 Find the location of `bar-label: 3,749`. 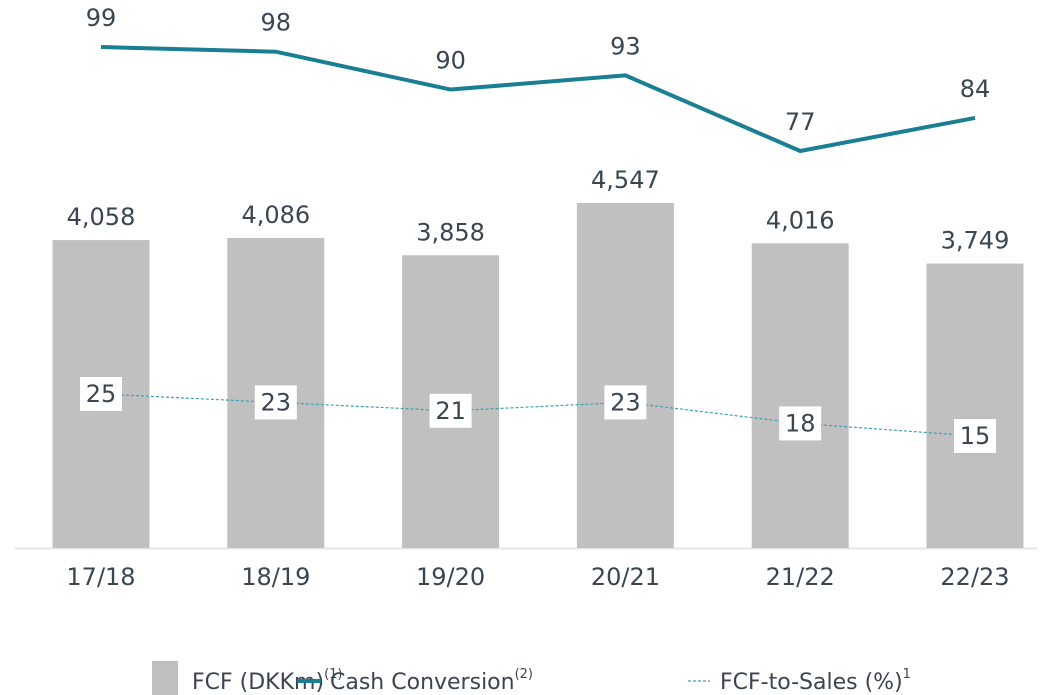

bar-label: 3,749 is located at coordinates (975, 241).